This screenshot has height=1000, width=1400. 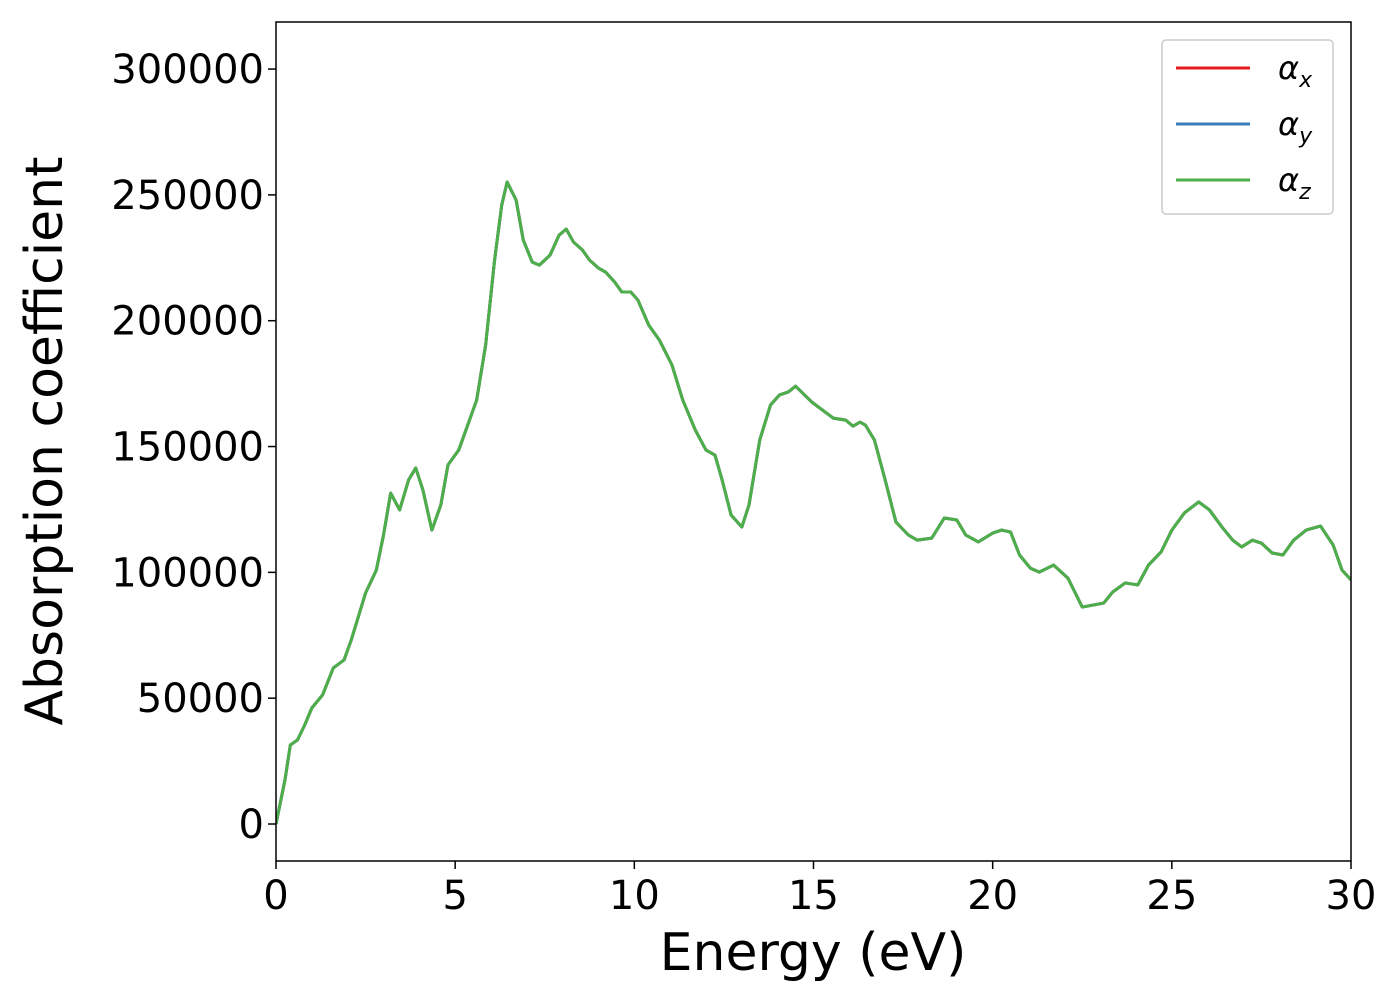 I want to click on y-tick-label: 200000, so click(x=187, y=322).